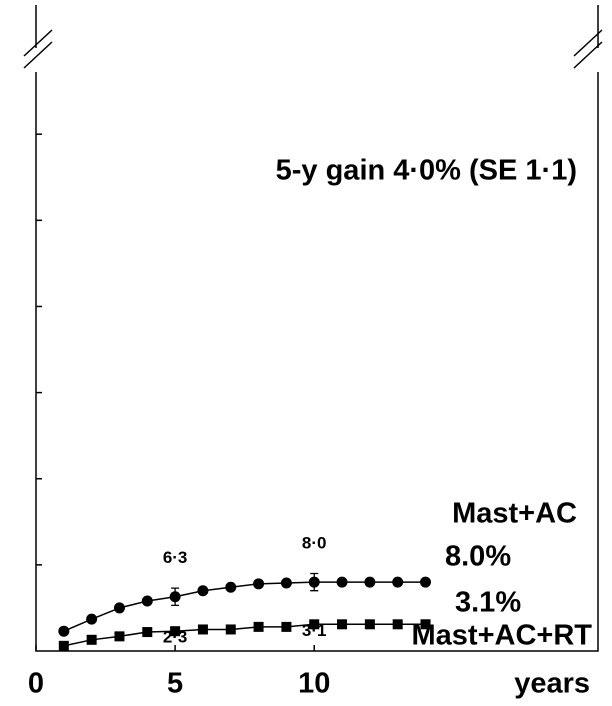 The image size is (612, 706). What do you see at coordinates (514, 514) in the screenshot?
I see `series-label: Mast+AC` at bounding box center [514, 514].